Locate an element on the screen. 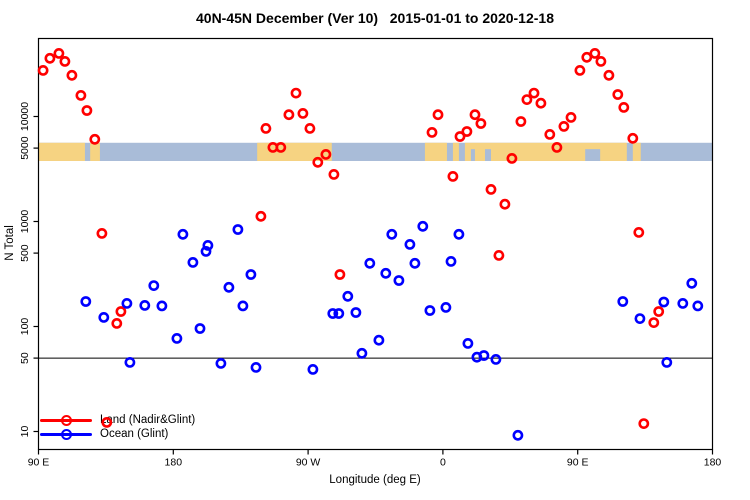  x-tick-label: 0 is located at coordinates (443, 463).